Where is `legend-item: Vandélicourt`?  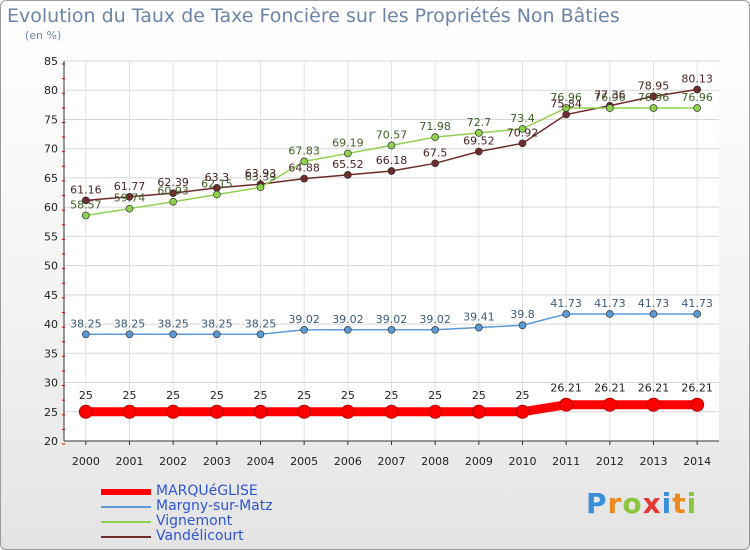 legend-item: Vandélicourt is located at coordinates (231, 536).